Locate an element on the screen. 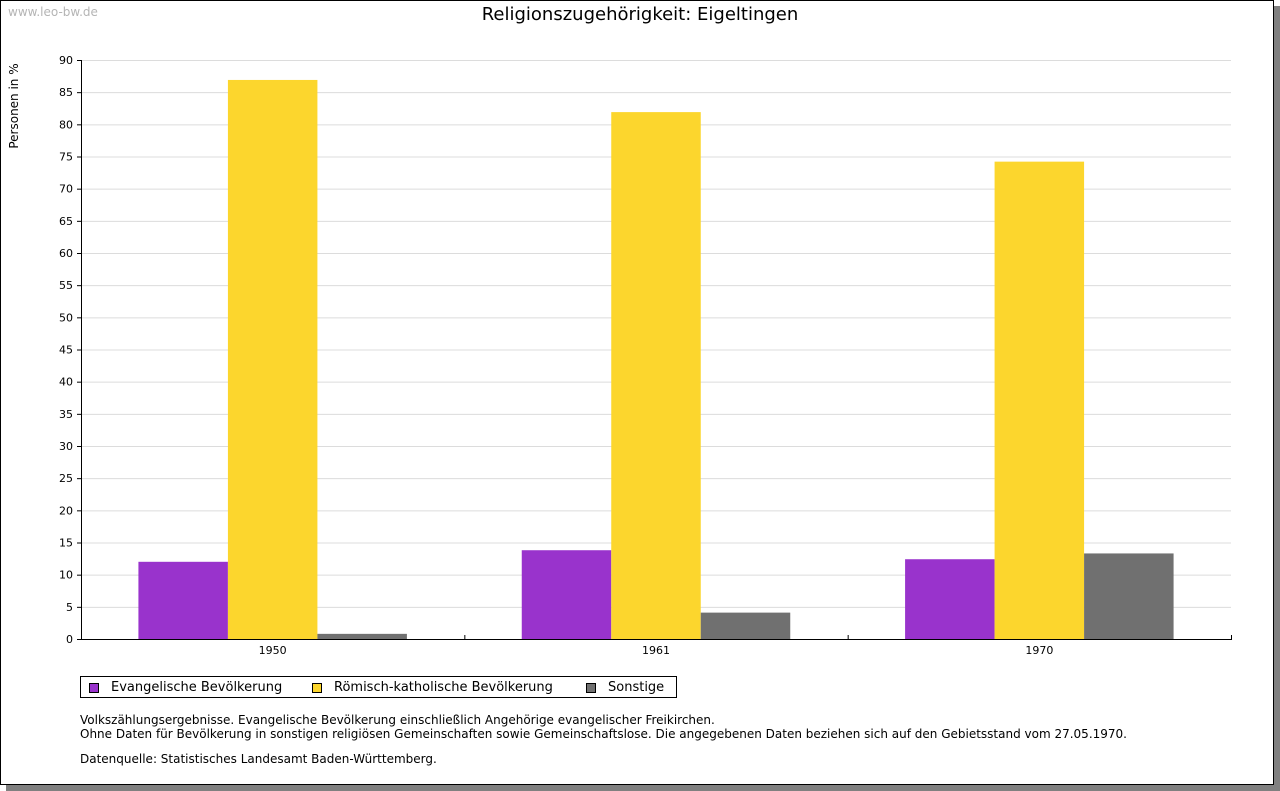  chart-title: Religionszugehörigkeit: Eigeltingen is located at coordinates (640, 14).